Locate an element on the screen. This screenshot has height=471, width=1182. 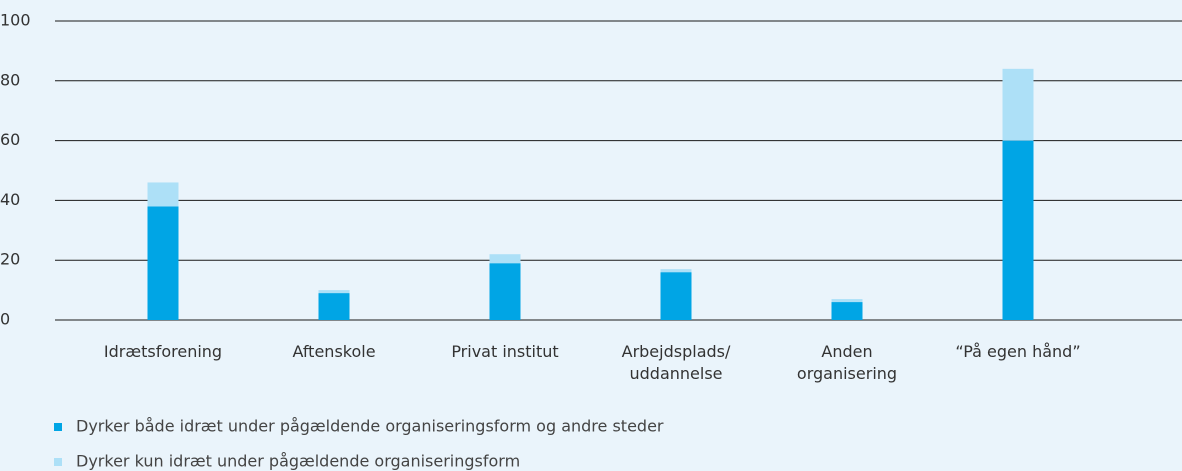
x-tick-line: Aftenskole is located at coordinates (333, 351).